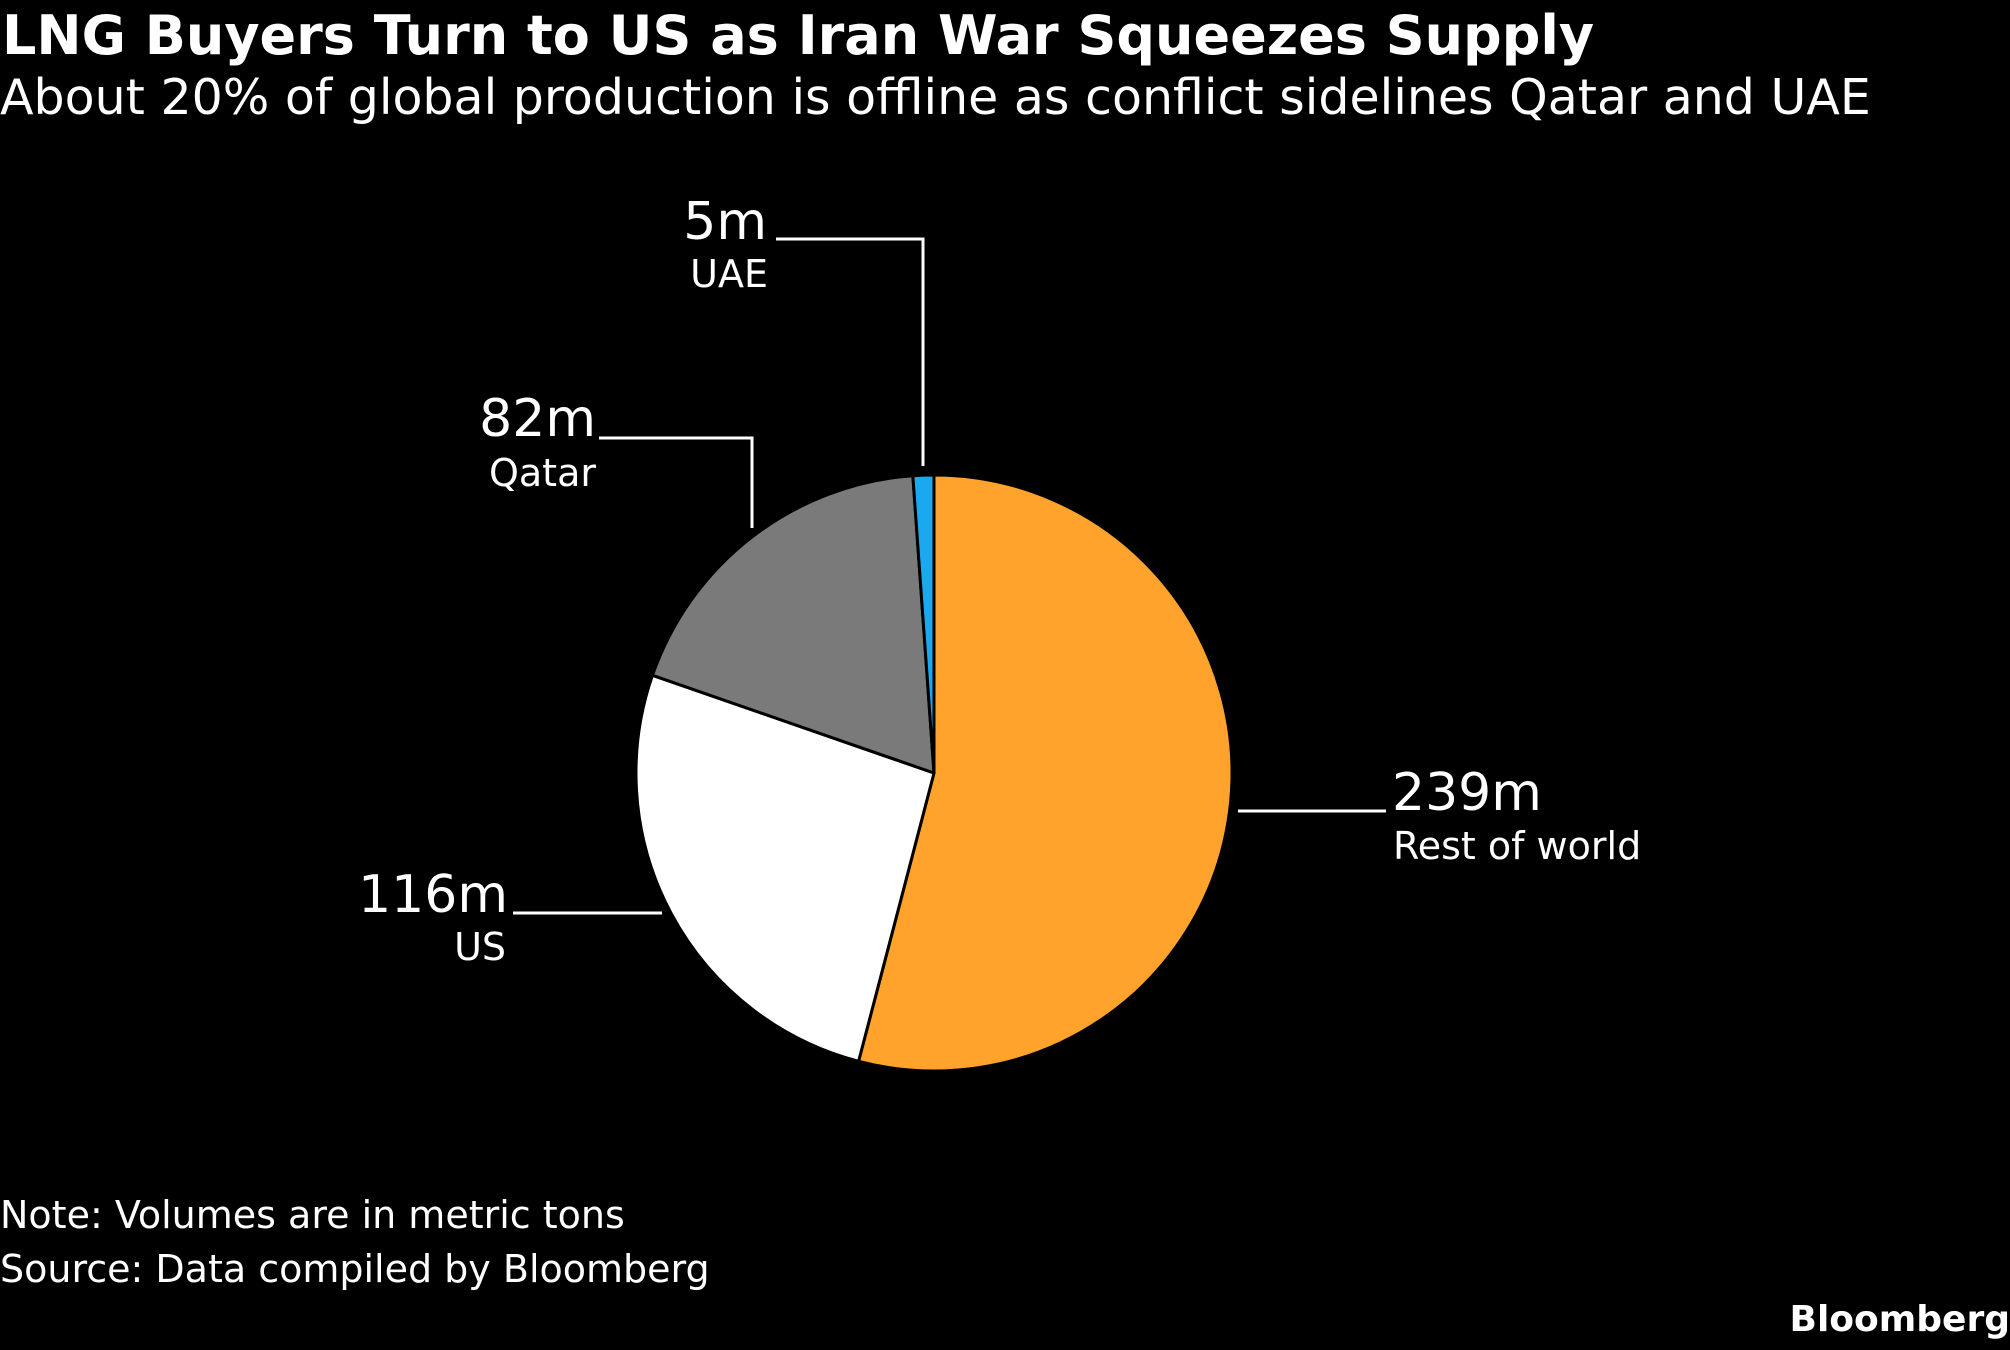 This screenshot has height=1350, width=2010. Describe the element at coordinates (729, 274) in the screenshot. I see `data-label-category: UAE` at that location.